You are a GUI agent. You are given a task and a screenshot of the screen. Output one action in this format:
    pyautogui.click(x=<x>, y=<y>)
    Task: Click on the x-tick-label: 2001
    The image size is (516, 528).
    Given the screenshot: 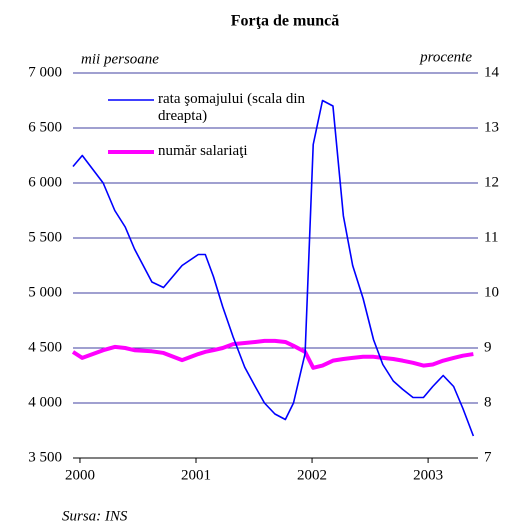 What is the action you would take?
    pyautogui.click(x=196, y=475)
    